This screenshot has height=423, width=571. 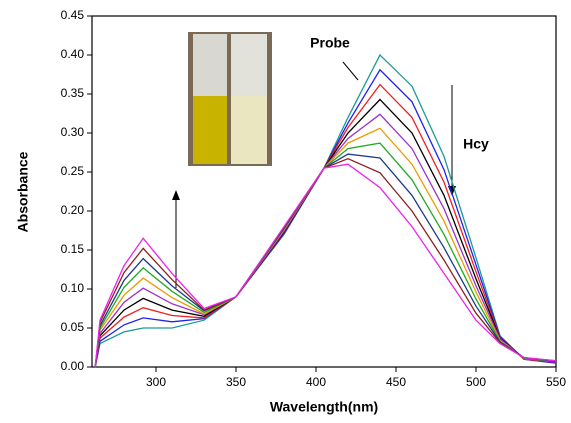 What do you see at coordinates (236, 382) in the screenshot?
I see `x-tick-label: 350` at bounding box center [236, 382].